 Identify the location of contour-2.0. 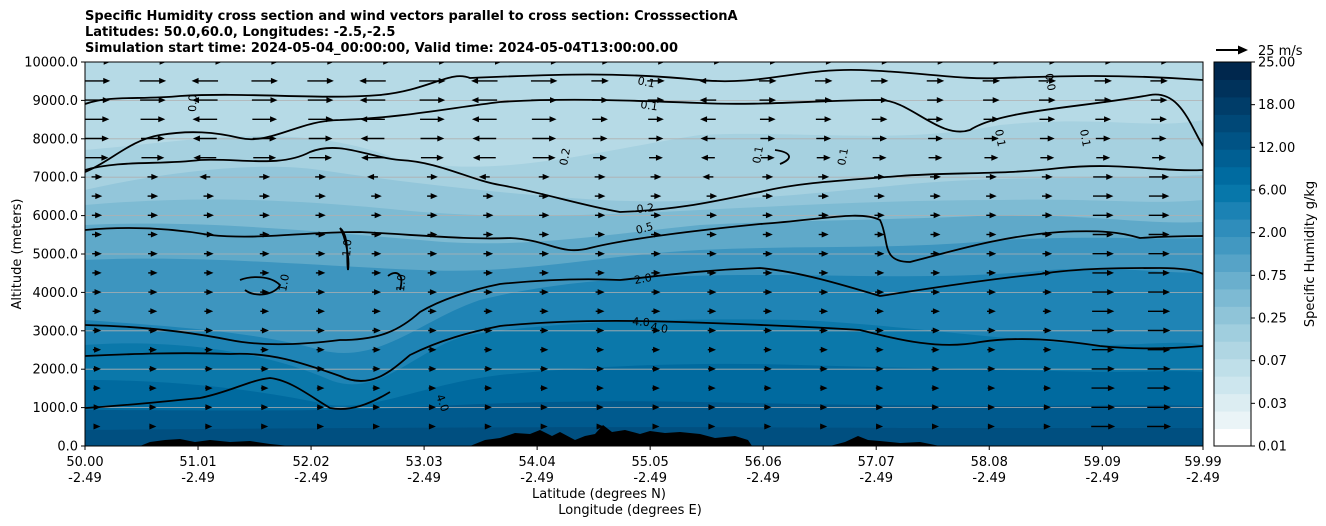
(644, 306).